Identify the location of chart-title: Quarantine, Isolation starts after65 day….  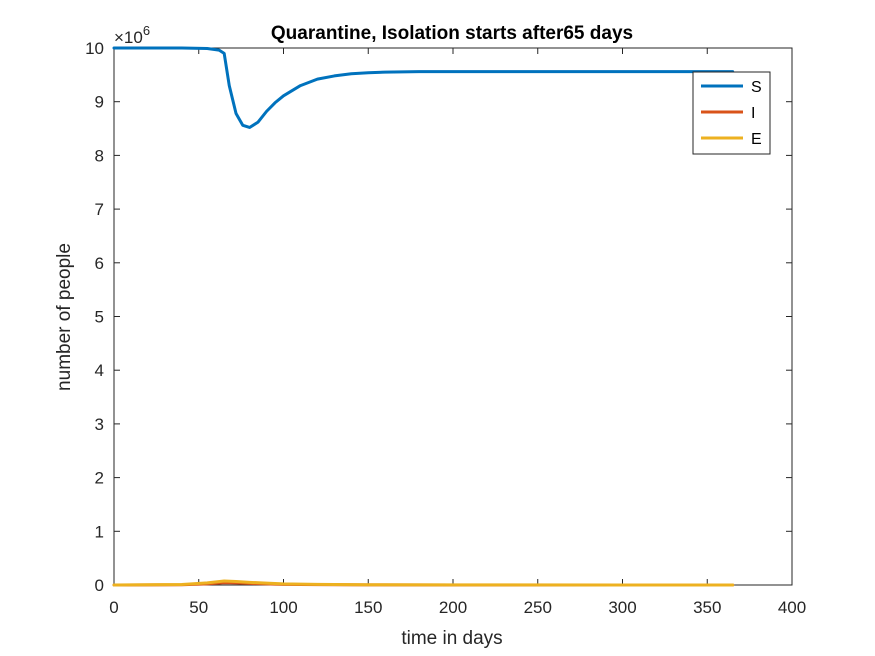
(452, 33).